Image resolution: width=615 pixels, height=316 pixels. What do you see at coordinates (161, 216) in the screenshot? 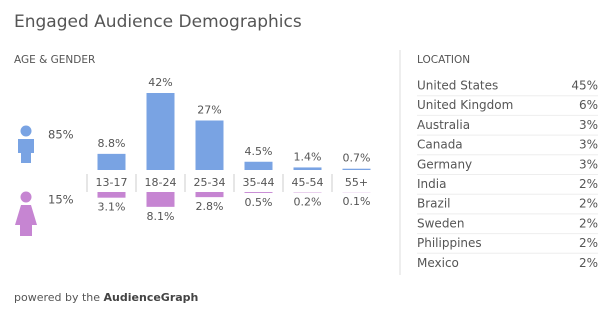
I see `value-label: 8.1%` at bounding box center [161, 216].